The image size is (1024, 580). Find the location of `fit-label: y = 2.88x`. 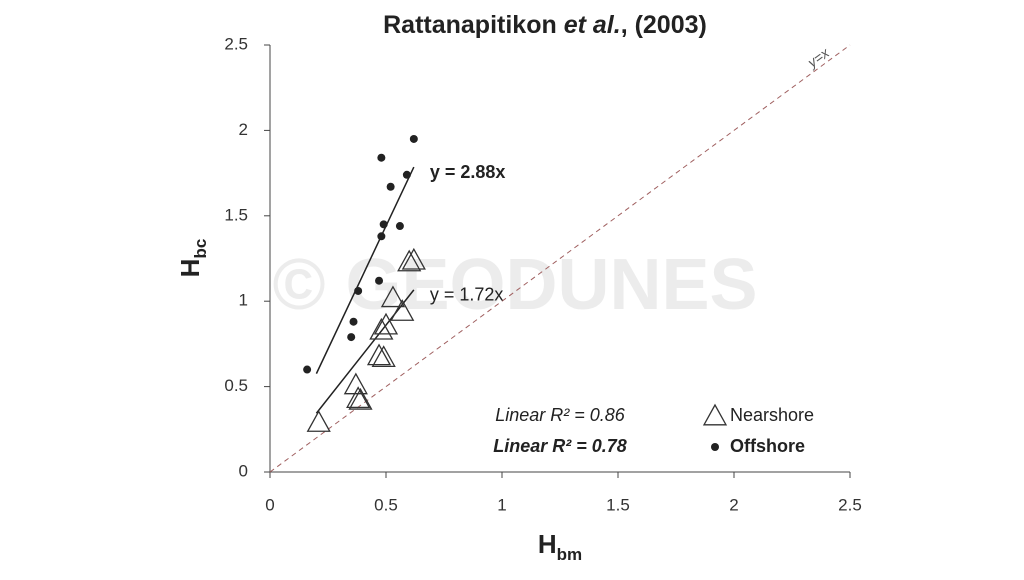

fit-label: y = 2.88x is located at coordinates (468, 172).